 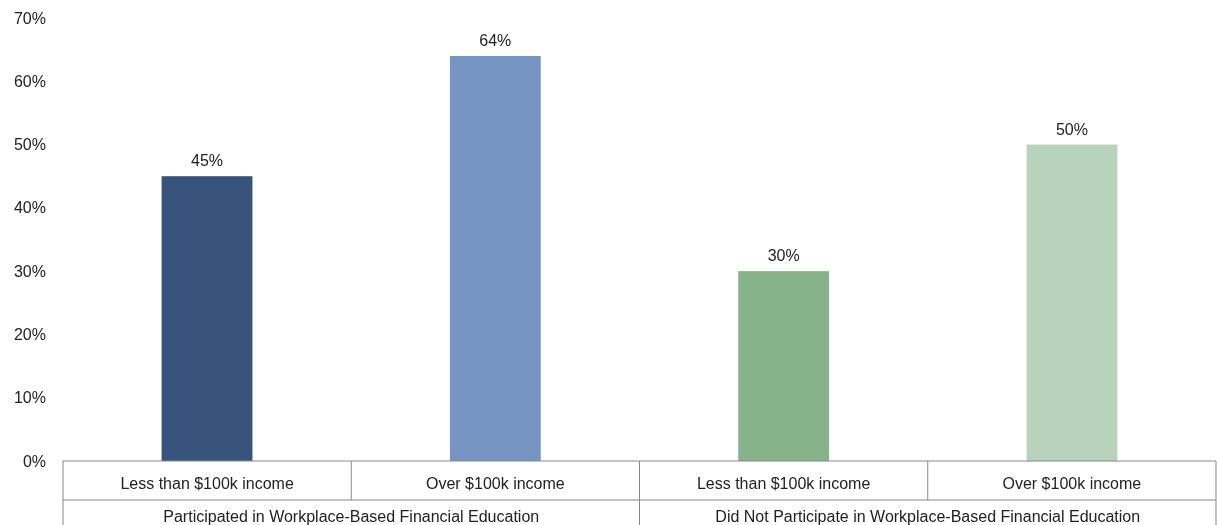 I want to click on y-tick-label: 70%, so click(x=29, y=18).